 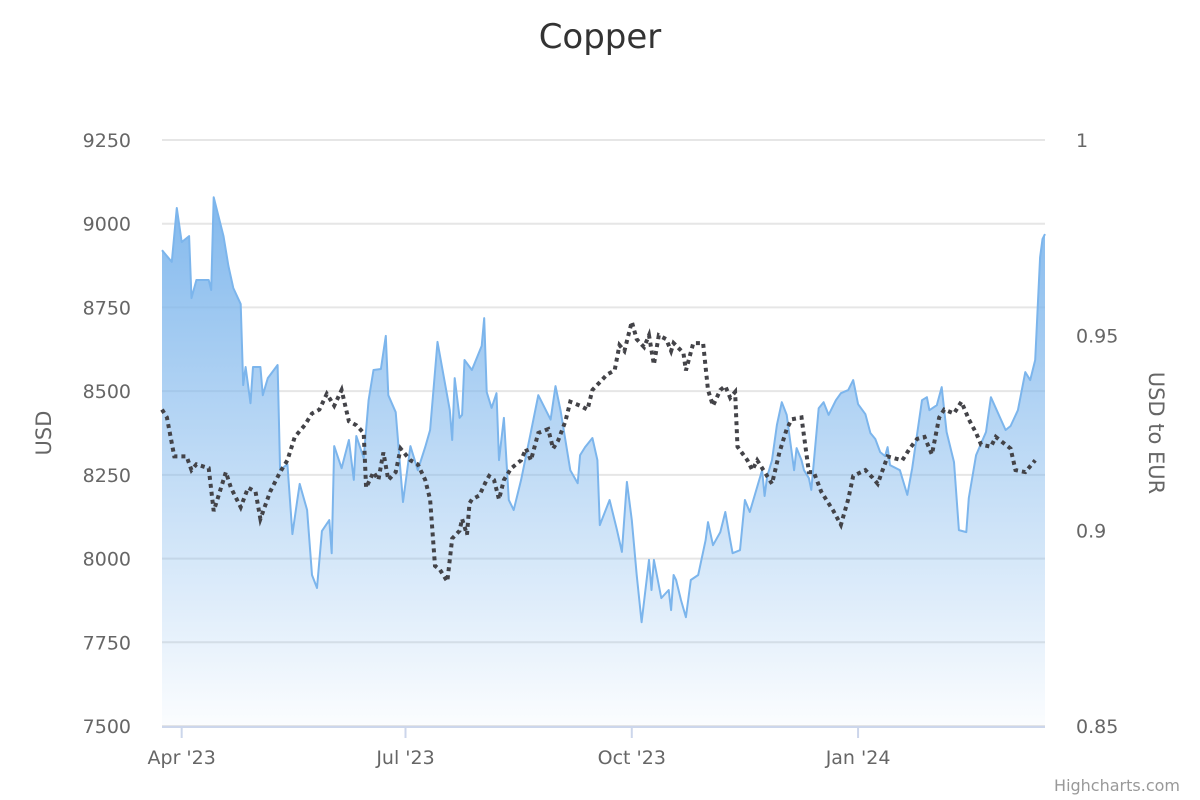 What do you see at coordinates (1156, 433) in the screenshot?
I see `y-axis-title-right: USD to EUR` at bounding box center [1156, 433].